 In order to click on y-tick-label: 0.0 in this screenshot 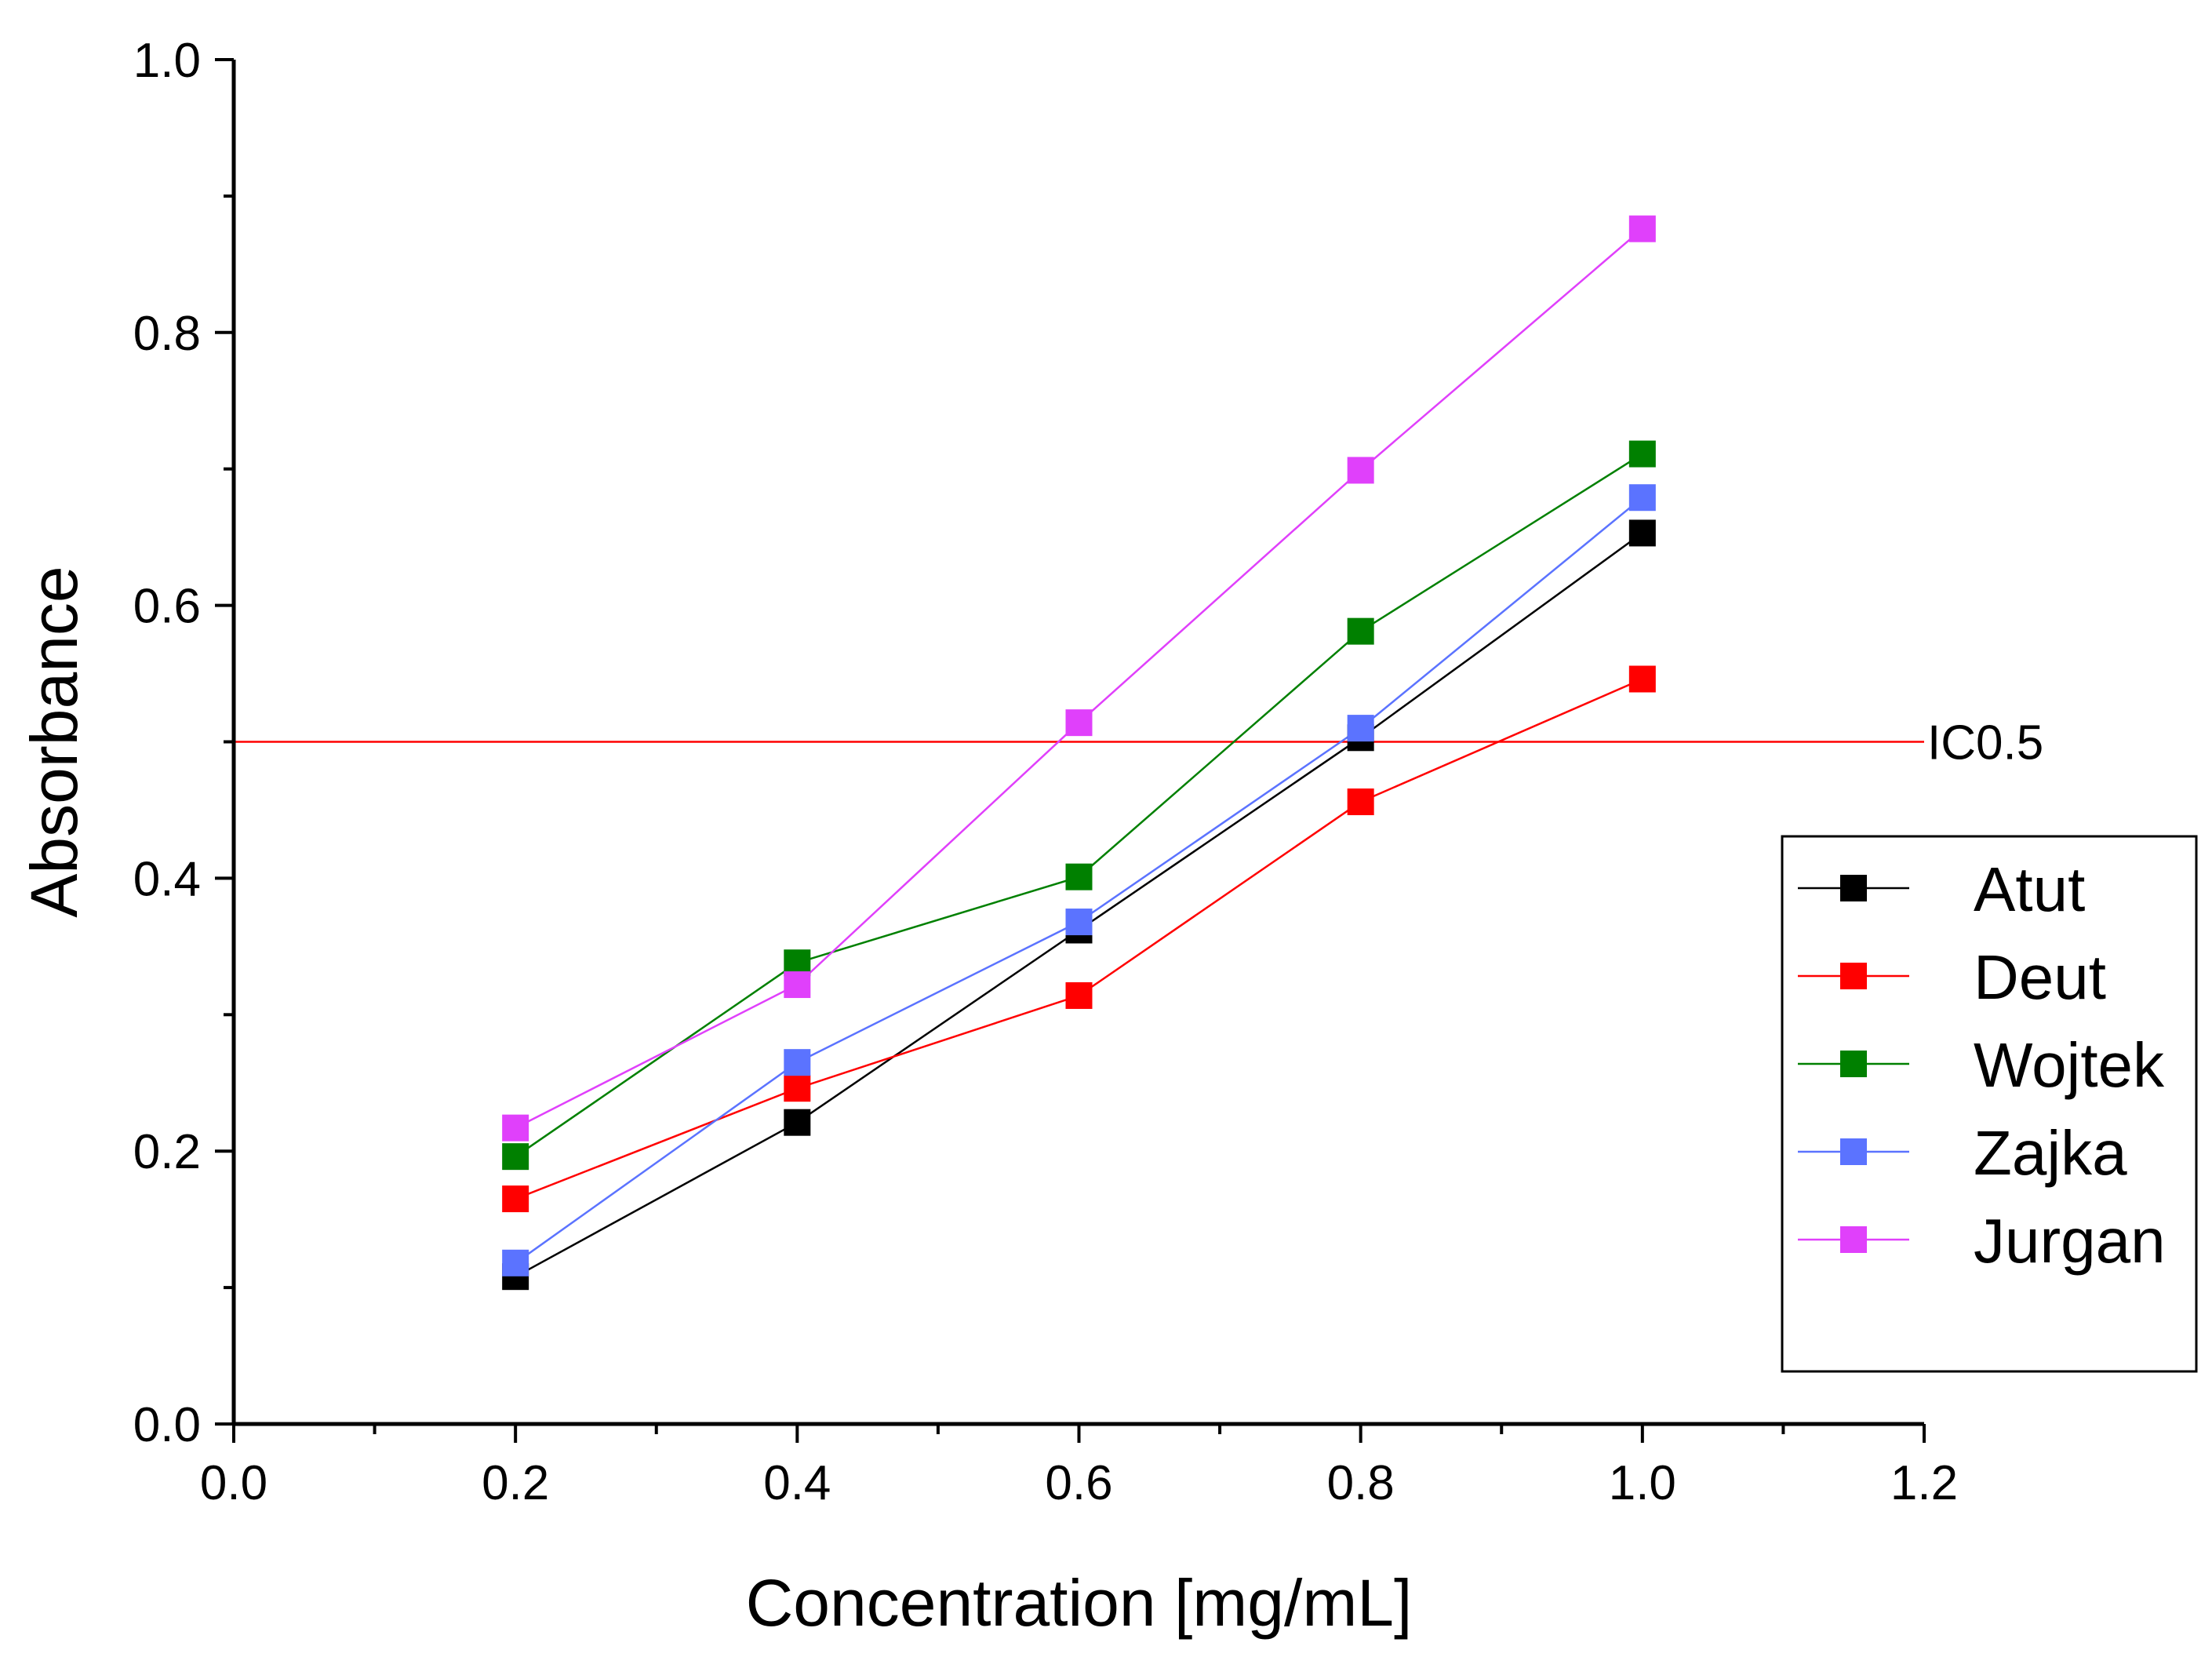, I will do `click(167, 1425)`.